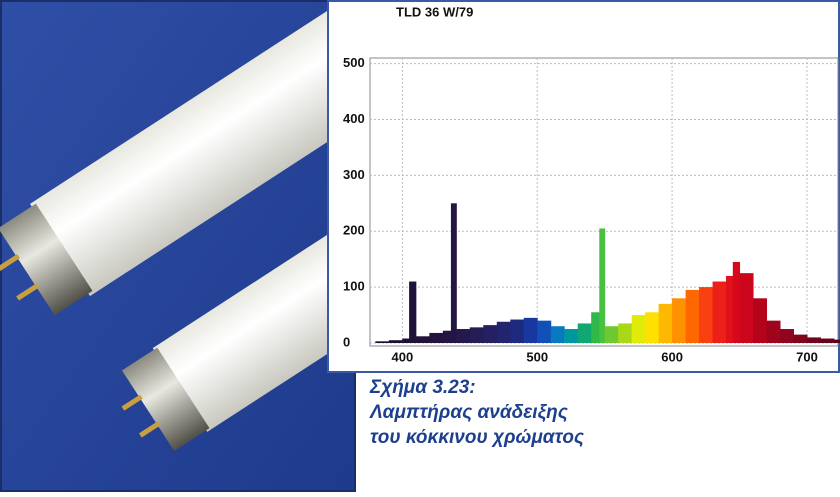  What do you see at coordinates (434, 11) in the screenshot?
I see `chart-title: TLD 36 W/79` at bounding box center [434, 11].